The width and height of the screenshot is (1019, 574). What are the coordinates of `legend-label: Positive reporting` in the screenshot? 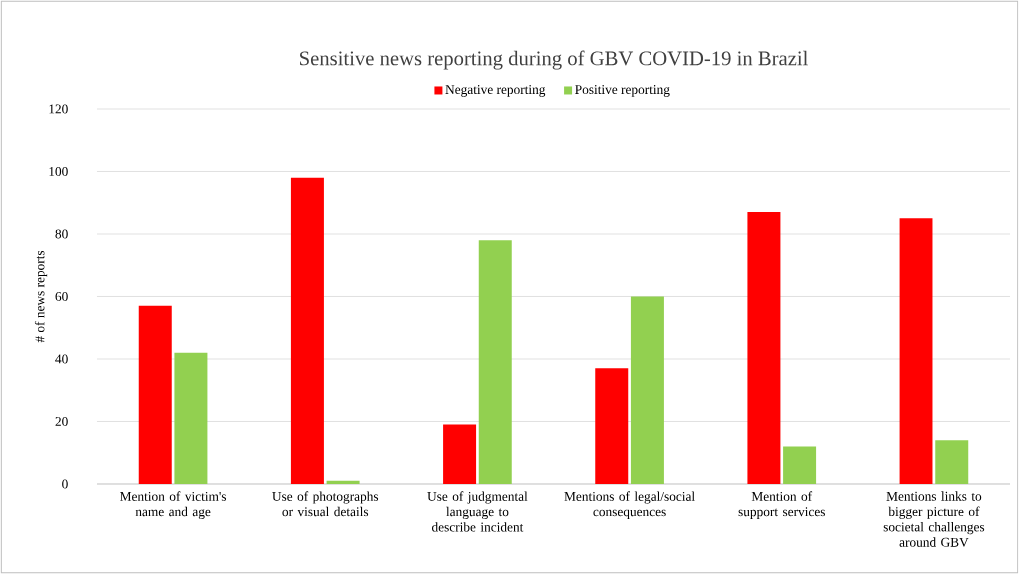 It's located at (622, 91).